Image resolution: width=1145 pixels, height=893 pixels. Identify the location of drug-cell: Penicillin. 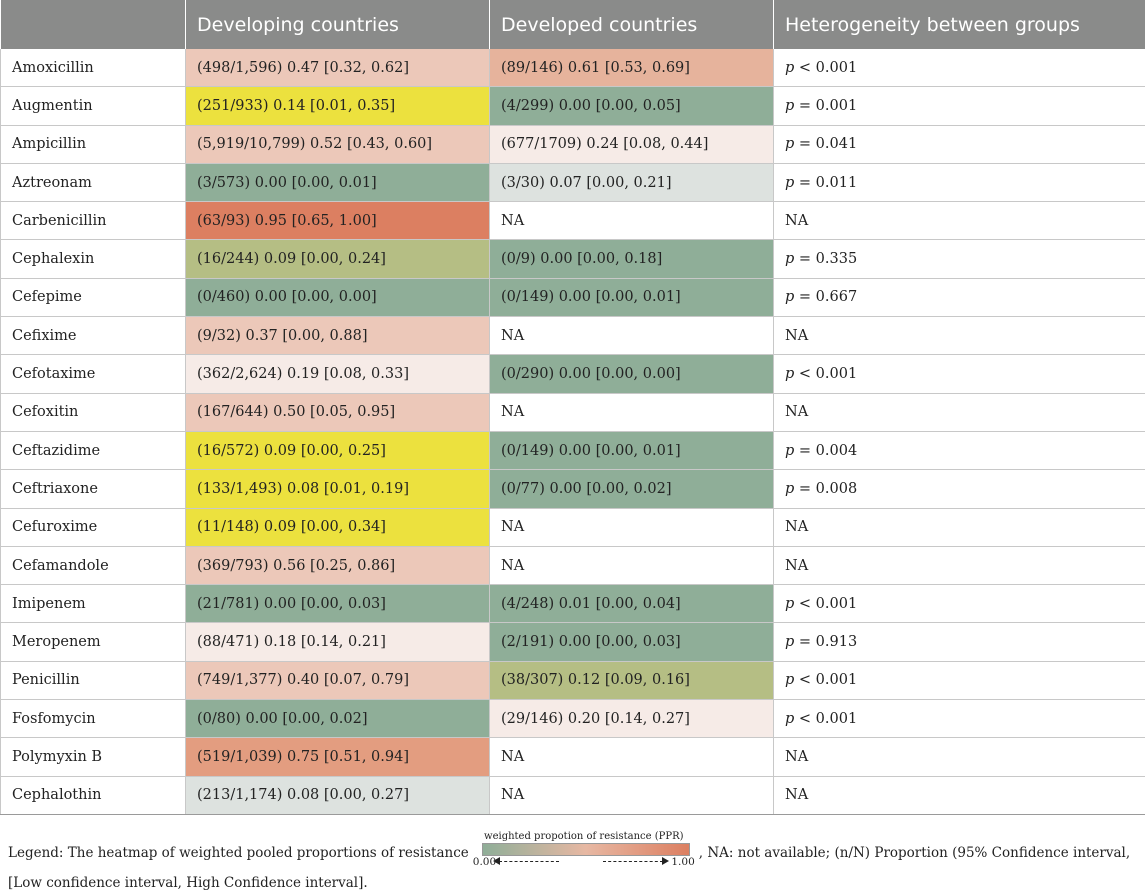
(93, 680).